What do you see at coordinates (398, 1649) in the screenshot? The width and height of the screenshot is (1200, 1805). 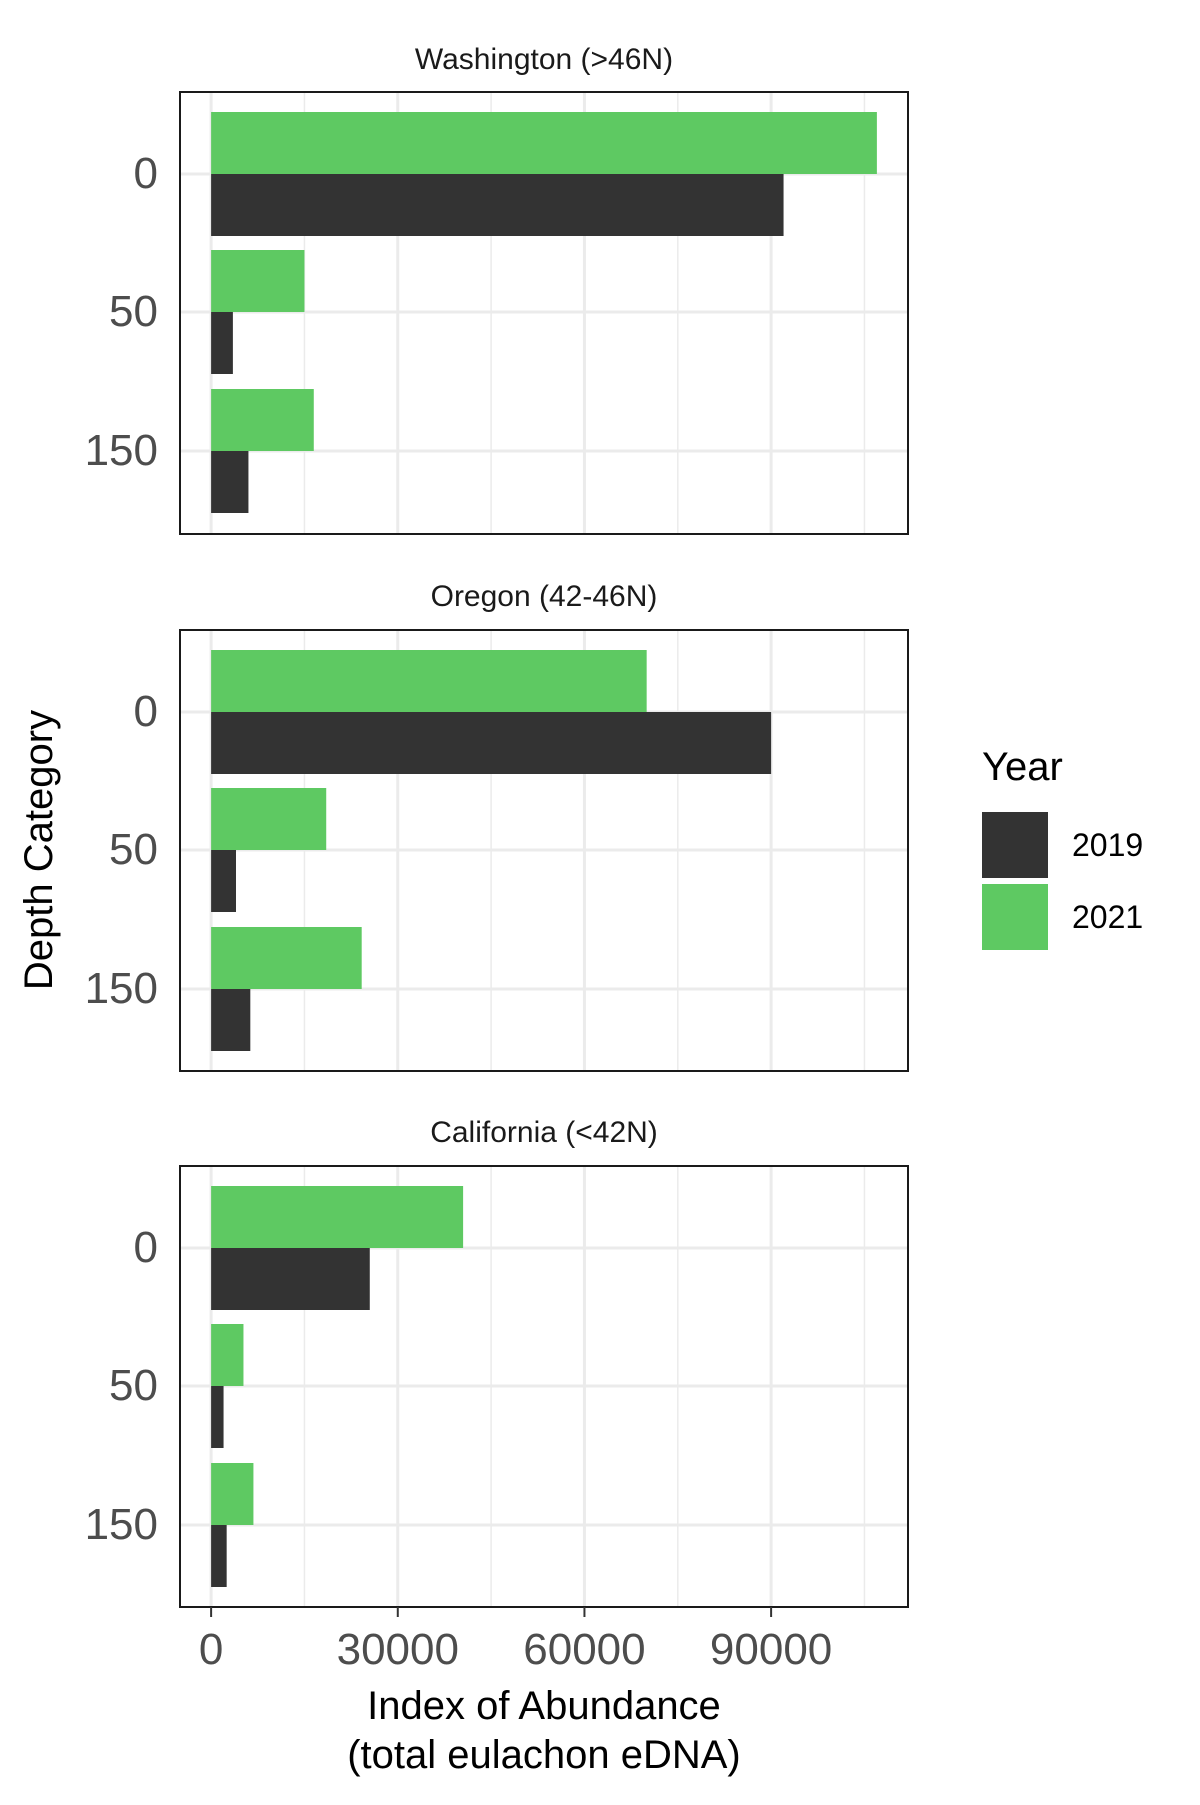 I see `x-tick-label: 30000` at bounding box center [398, 1649].